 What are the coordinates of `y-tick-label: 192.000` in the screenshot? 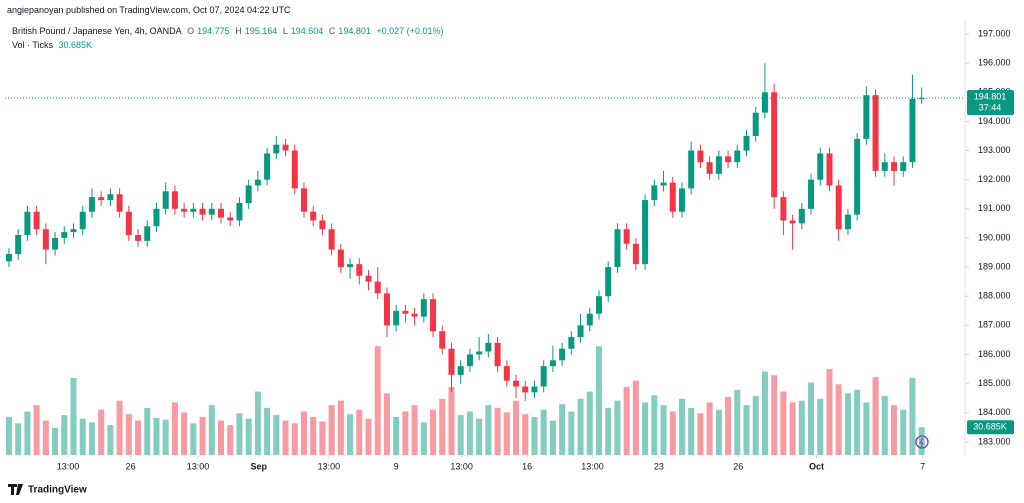 It's located at (994, 179).